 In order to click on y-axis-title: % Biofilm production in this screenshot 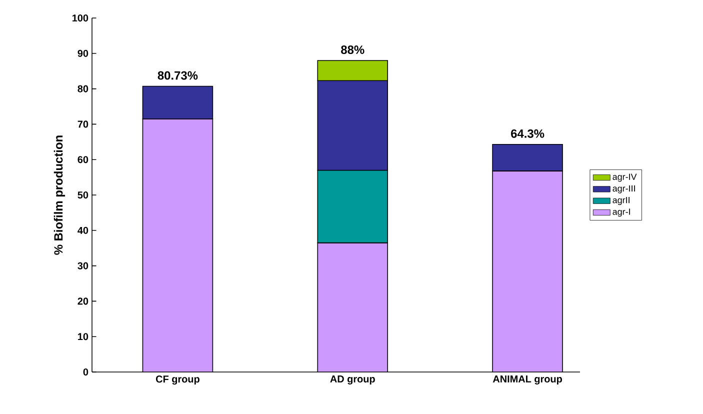, I will do `click(60, 195)`.